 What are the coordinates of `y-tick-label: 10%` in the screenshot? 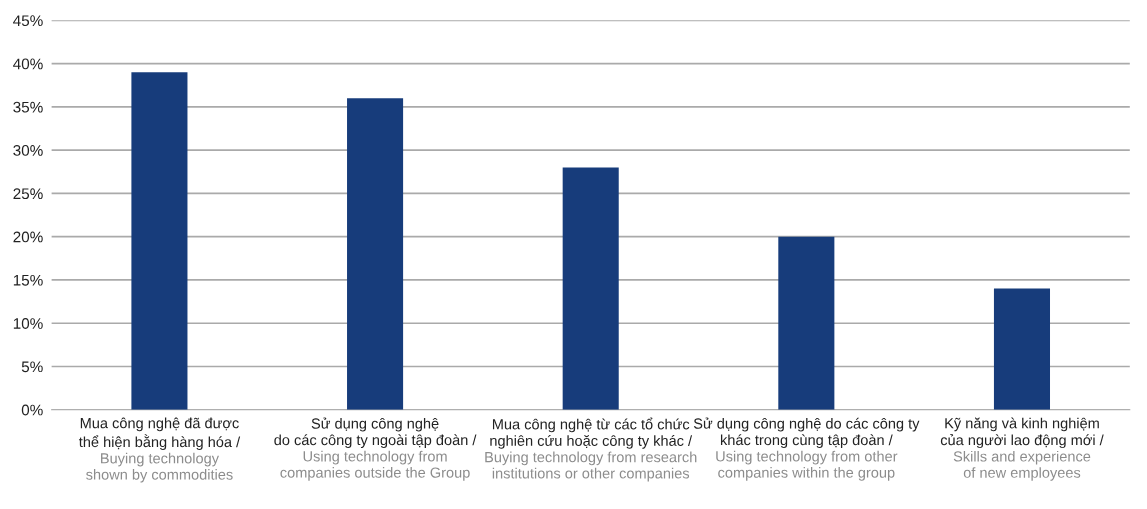 It's located at (28, 323).